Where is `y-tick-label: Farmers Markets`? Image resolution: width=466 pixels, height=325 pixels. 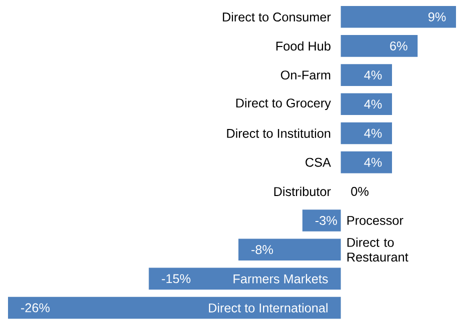
y-tick-label: Farmers Markets is located at coordinates (281, 279).